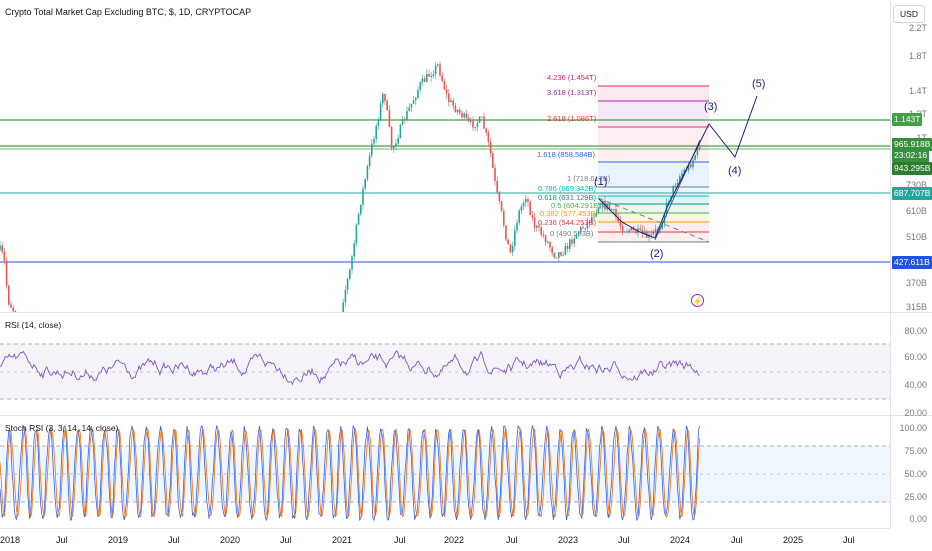  Describe the element at coordinates (454, 540) in the screenshot. I see `time-label: 2022` at that location.